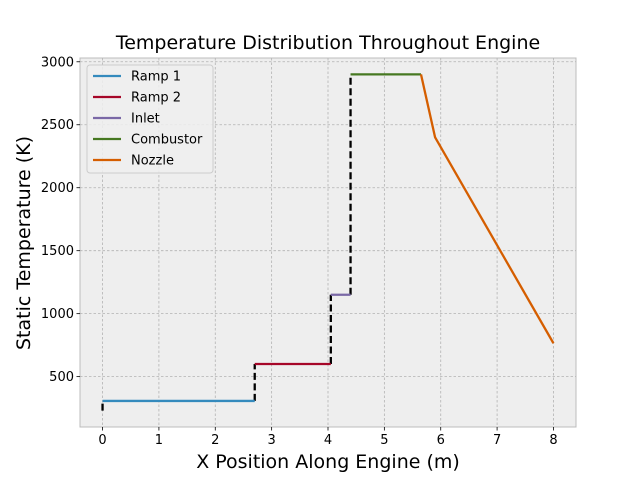  I want to click on y-tick-label: 2500, so click(57, 125).